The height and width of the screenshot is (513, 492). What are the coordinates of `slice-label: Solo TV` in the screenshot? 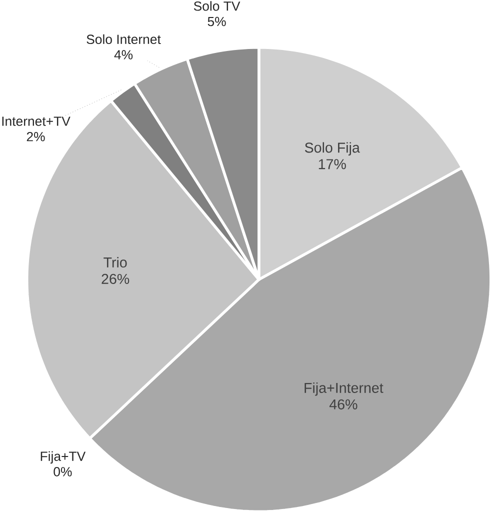 It's located at (217, 6).